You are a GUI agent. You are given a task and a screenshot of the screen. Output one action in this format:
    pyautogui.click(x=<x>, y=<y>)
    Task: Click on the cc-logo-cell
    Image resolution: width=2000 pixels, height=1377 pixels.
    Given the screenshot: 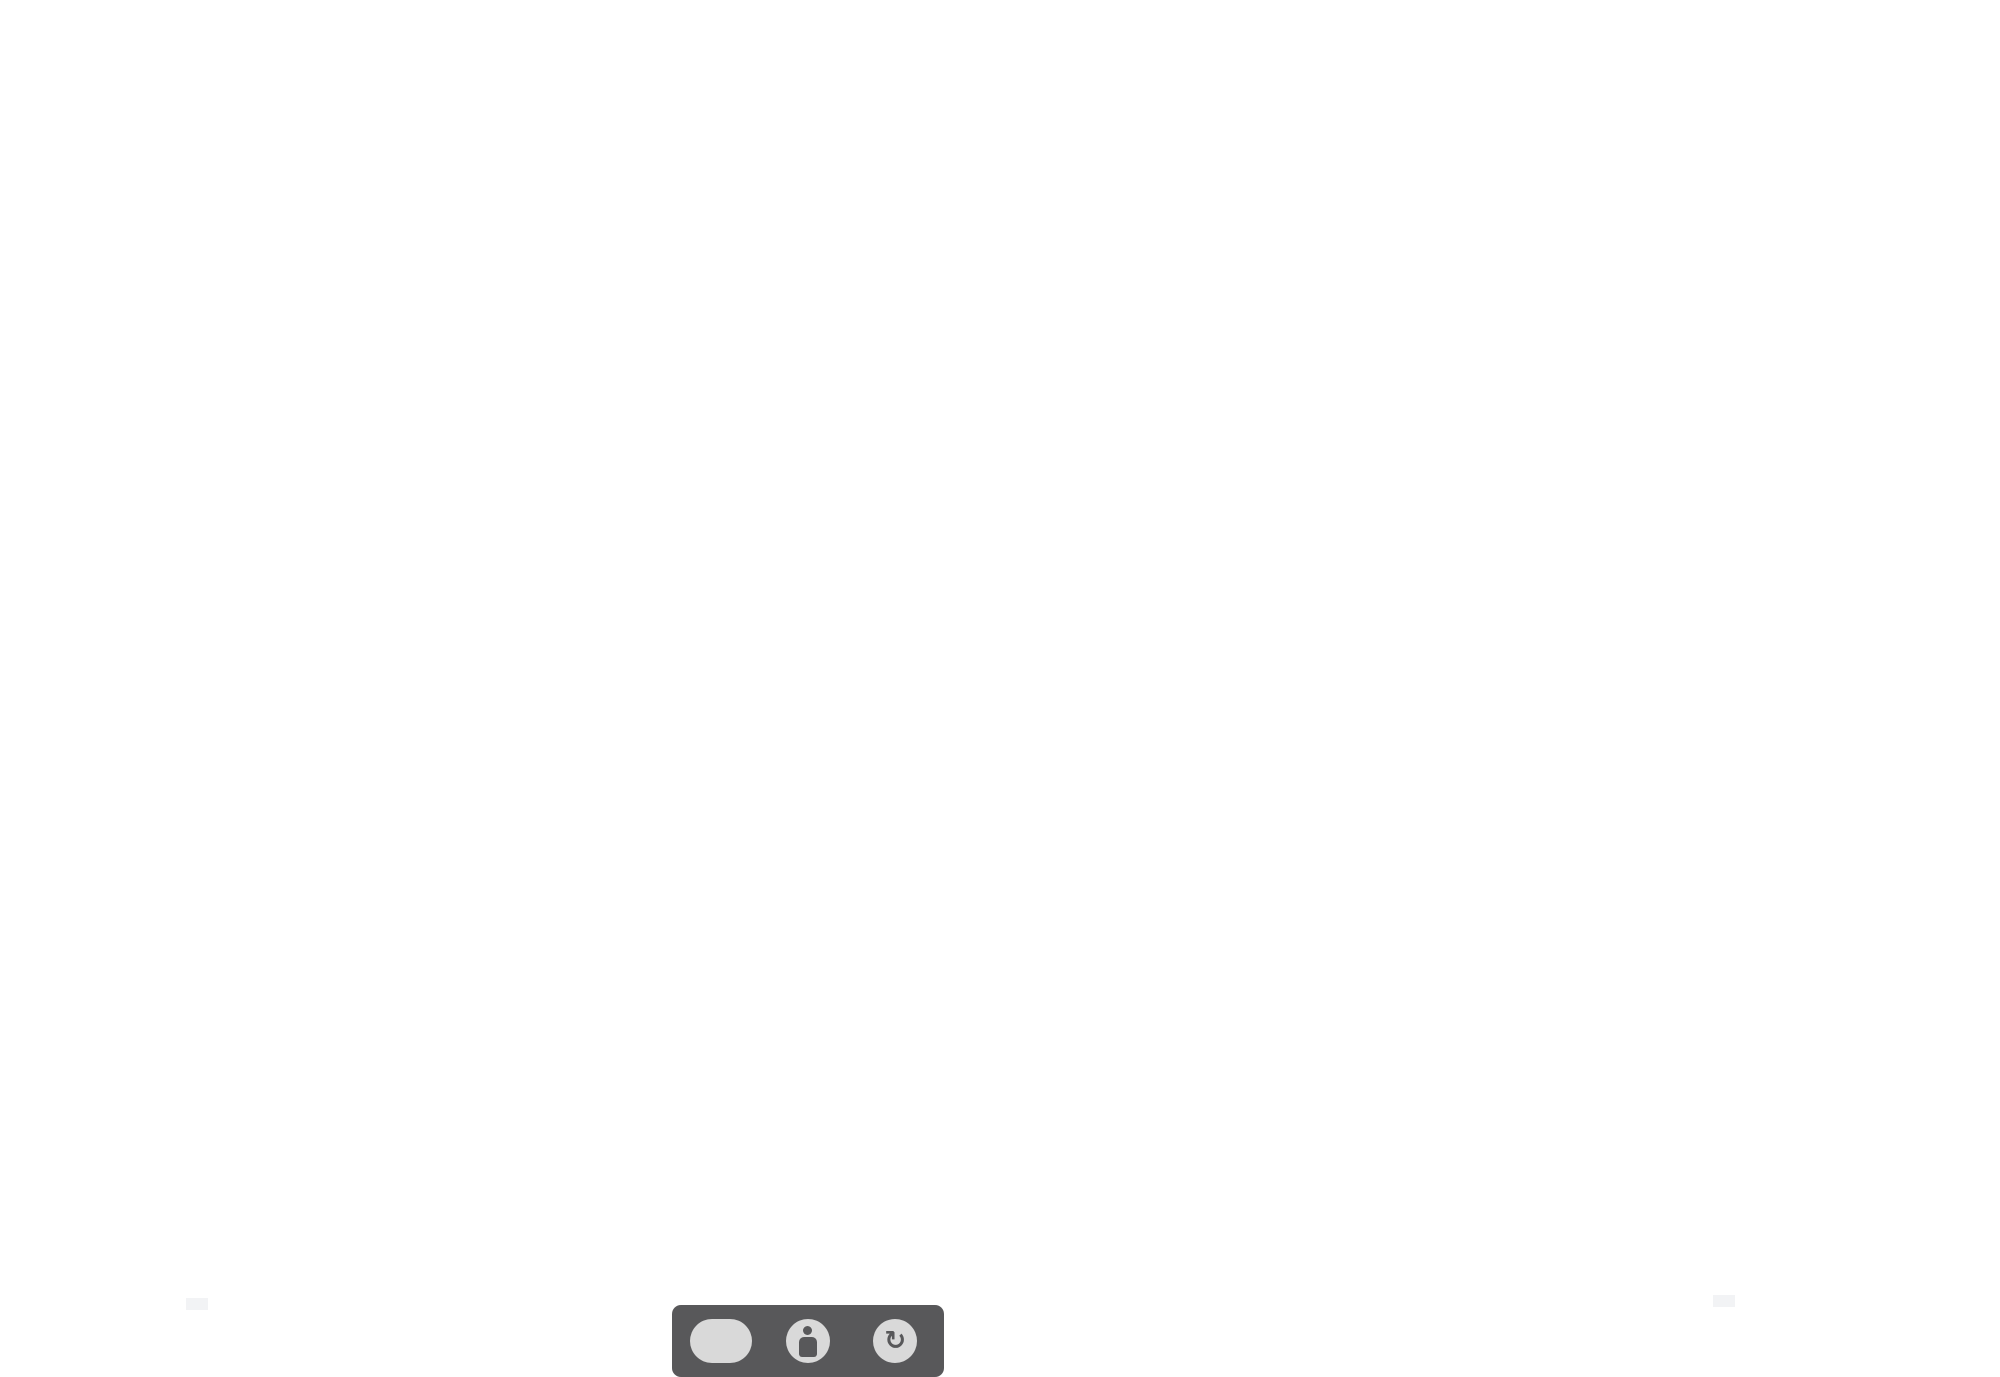 What is the action you would take?
    pyautogui.click(x=720, y=1341)
    